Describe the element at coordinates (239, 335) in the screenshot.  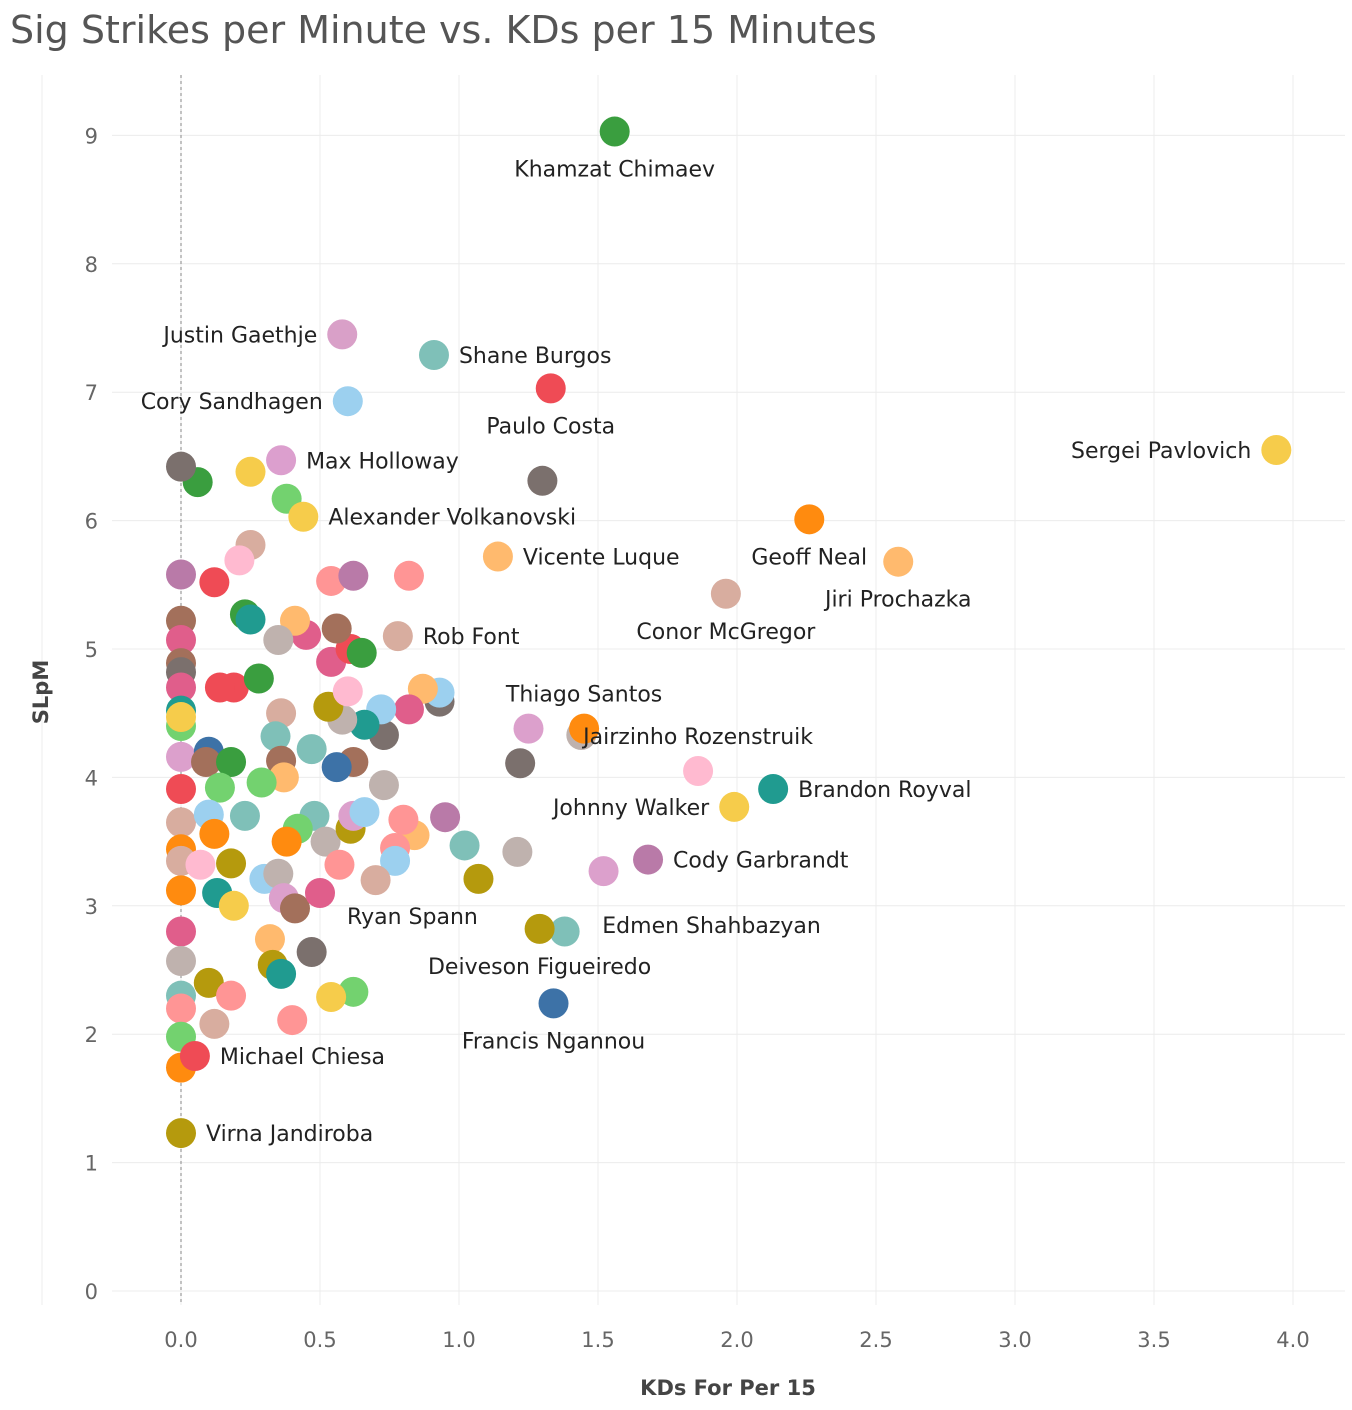
I see `point-label: Justin Gaethje` at that location.